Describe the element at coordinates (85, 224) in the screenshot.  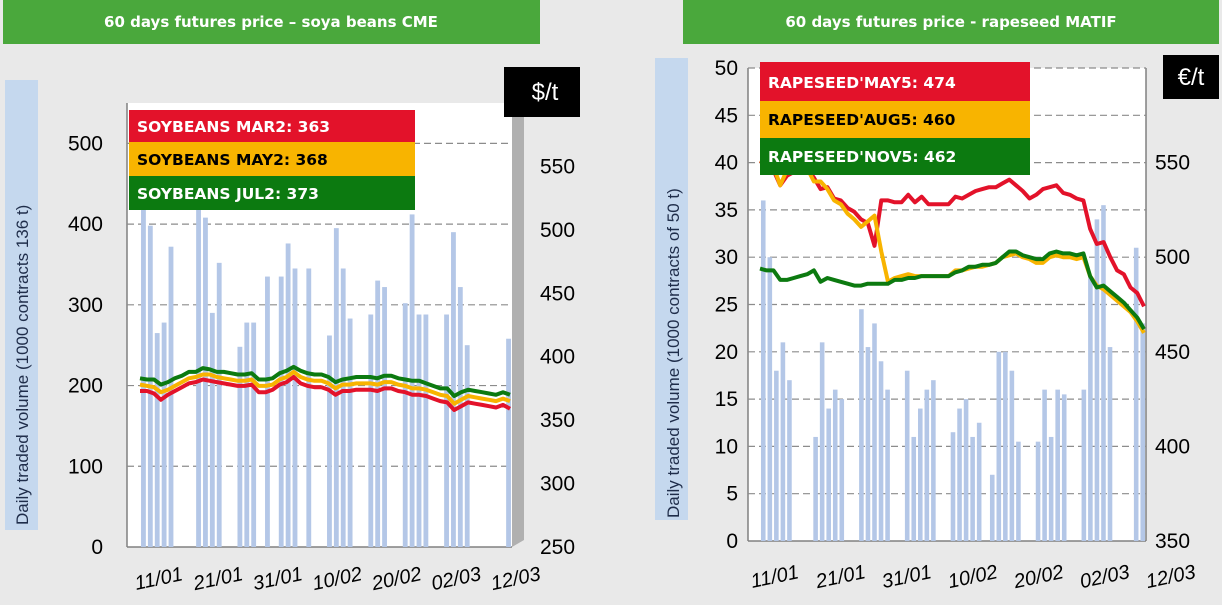
I see `left-y-tick-label: 400` at that location.